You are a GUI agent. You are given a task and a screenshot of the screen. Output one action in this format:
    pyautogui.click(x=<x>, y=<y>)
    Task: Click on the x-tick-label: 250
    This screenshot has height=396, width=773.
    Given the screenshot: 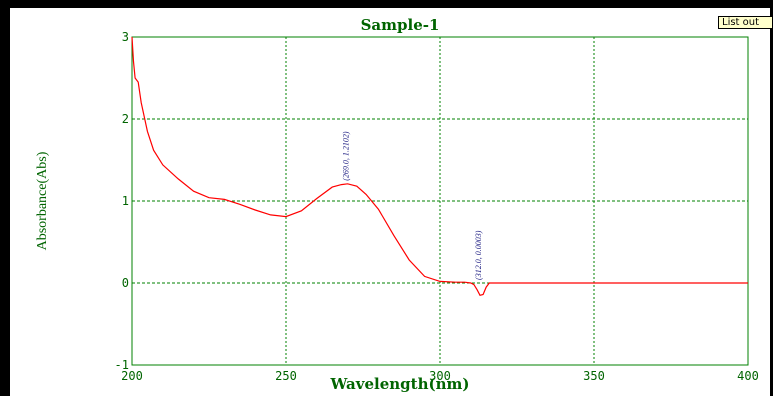 What is the action you would take?
    pyautogui.click(x=286, y=376)
    